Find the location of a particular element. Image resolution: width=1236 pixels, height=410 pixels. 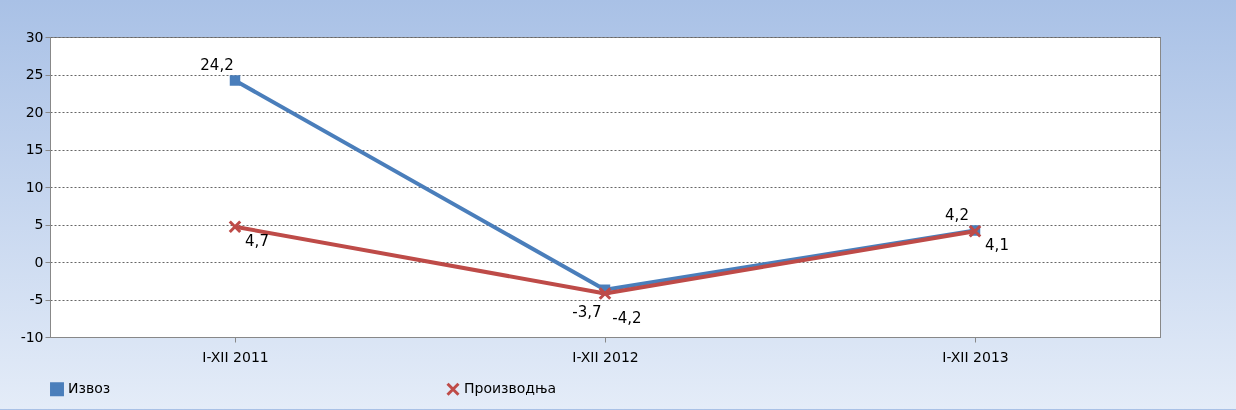

y-tick-label: 0 is located at coordinates (39, 261).